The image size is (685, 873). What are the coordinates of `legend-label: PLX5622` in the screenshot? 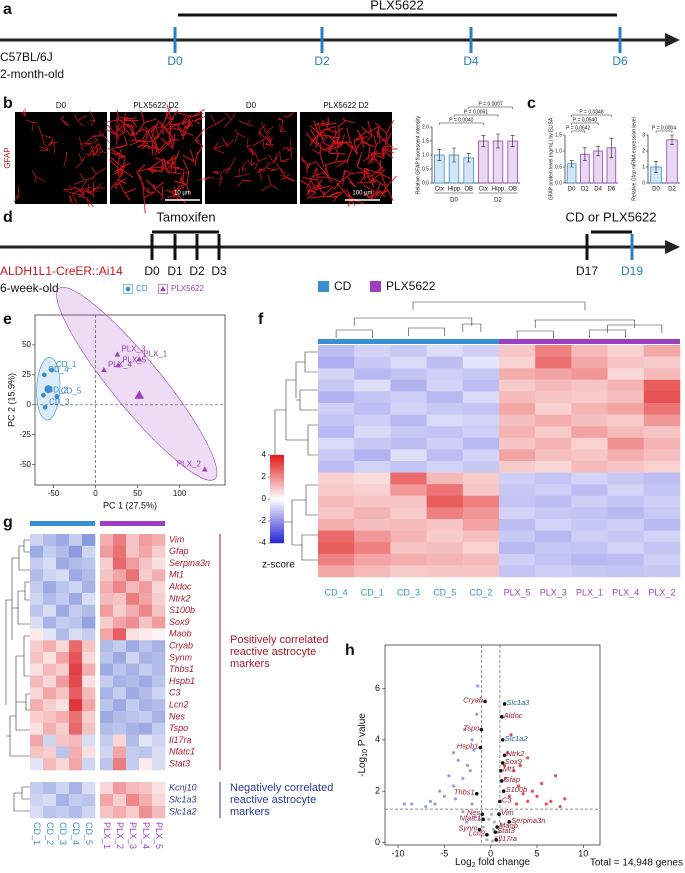 It's located at (411, 286).